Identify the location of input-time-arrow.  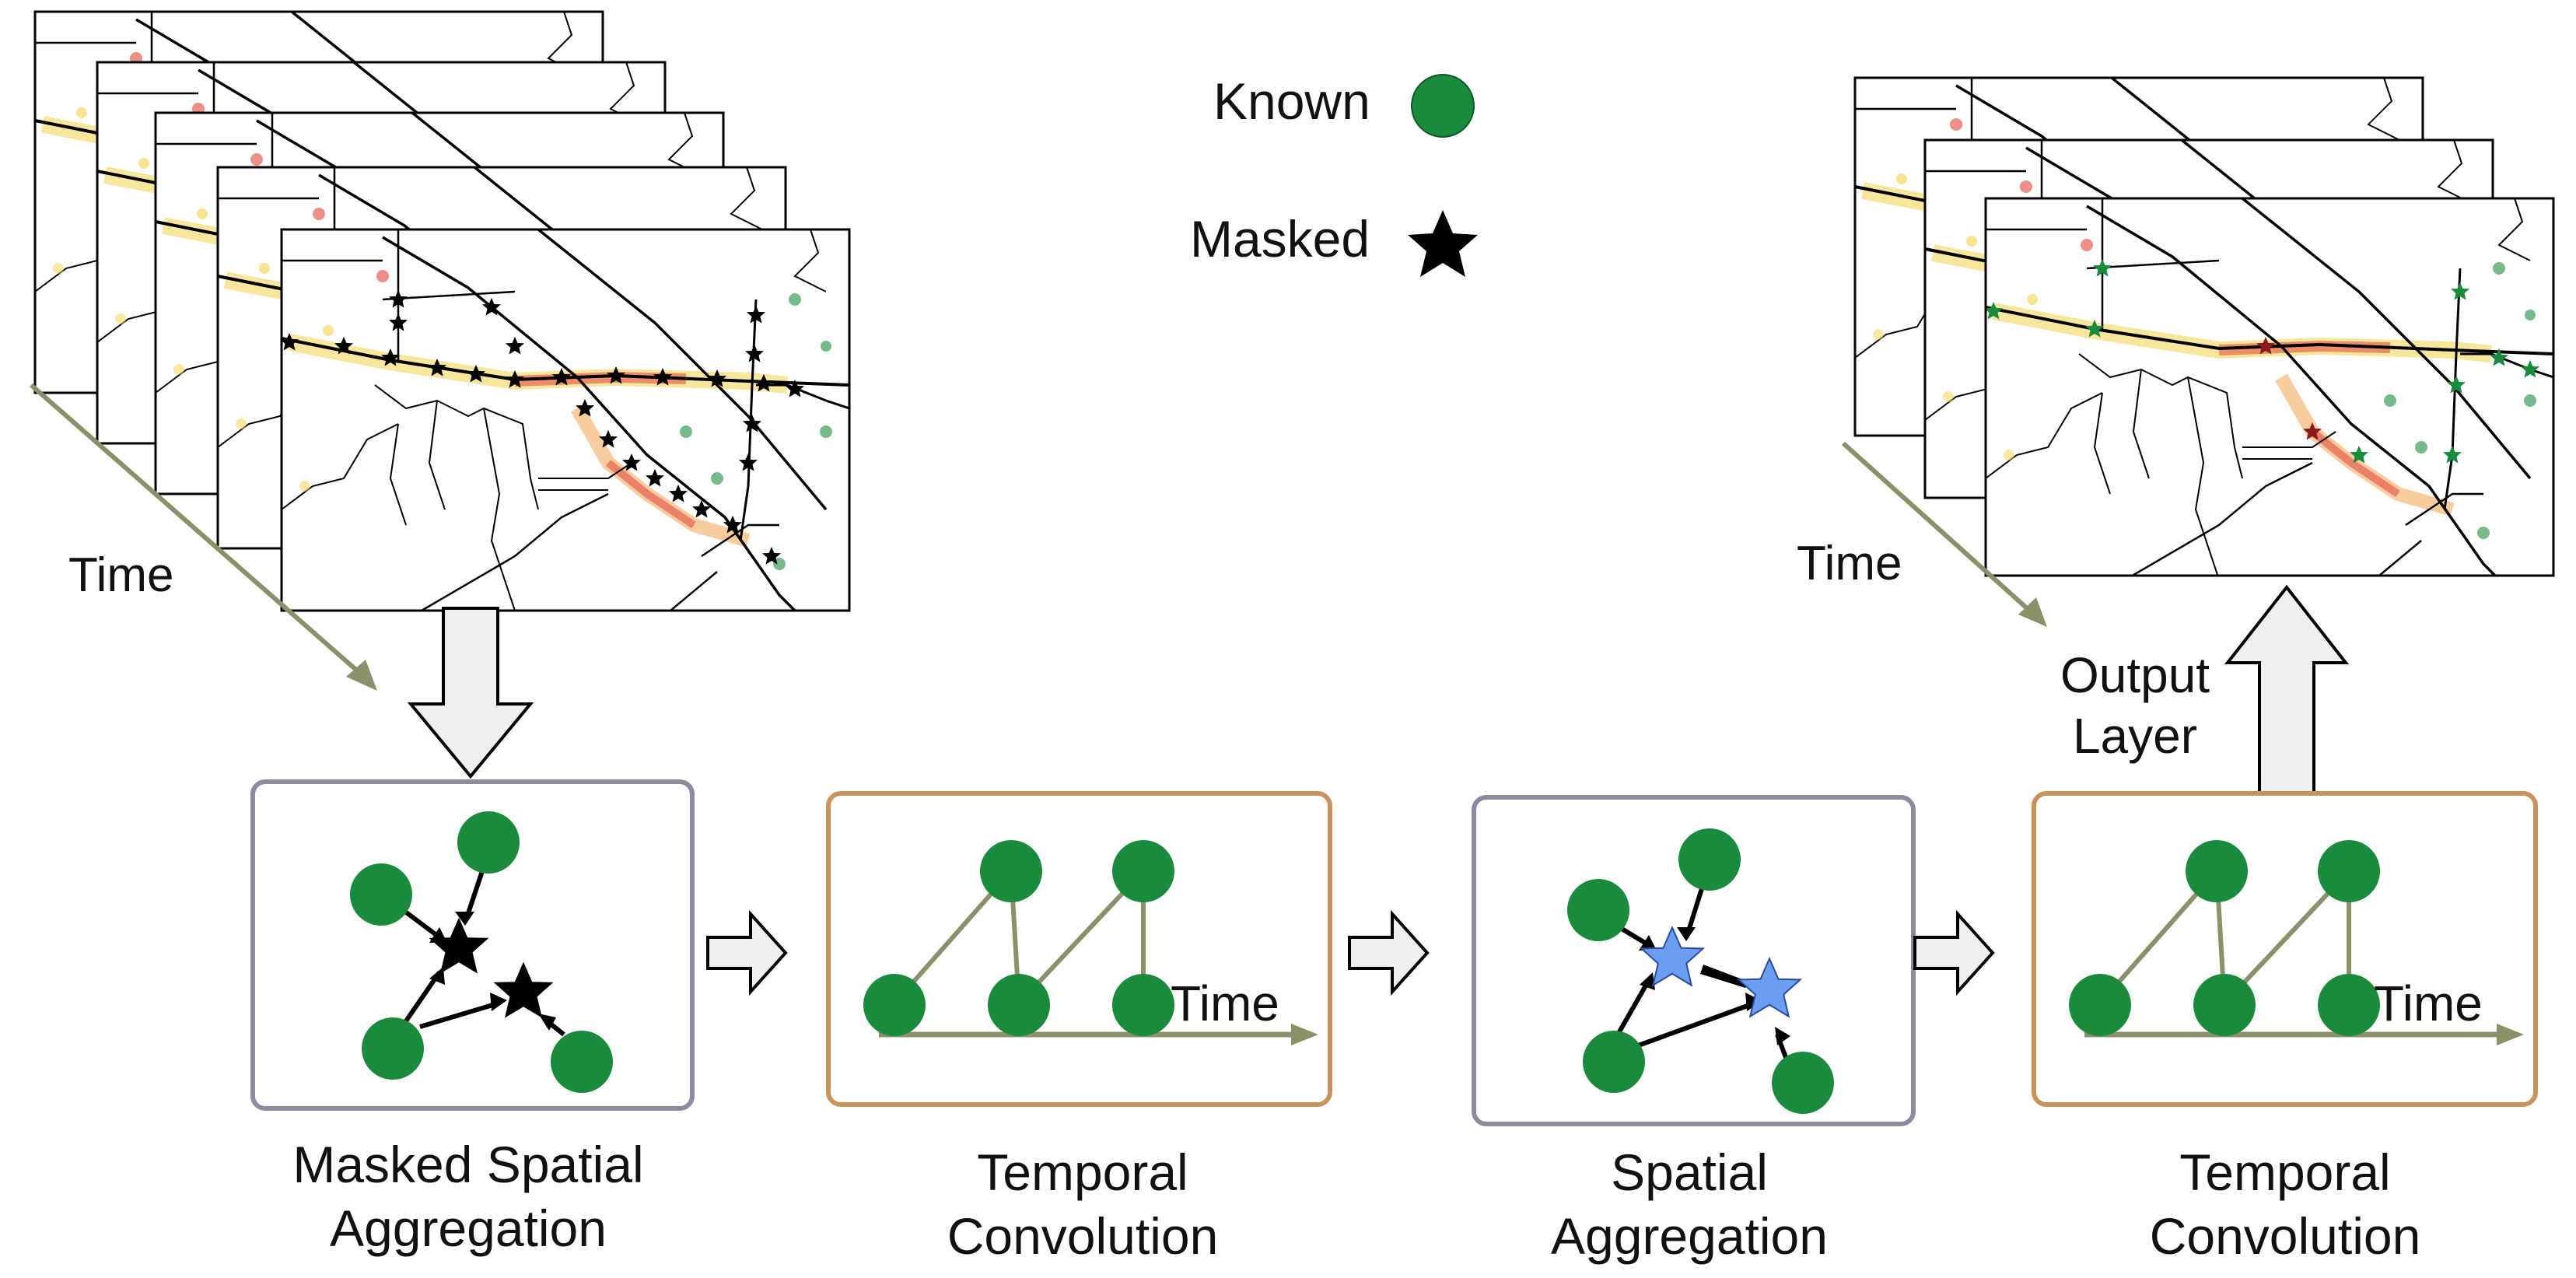
(204, 537).